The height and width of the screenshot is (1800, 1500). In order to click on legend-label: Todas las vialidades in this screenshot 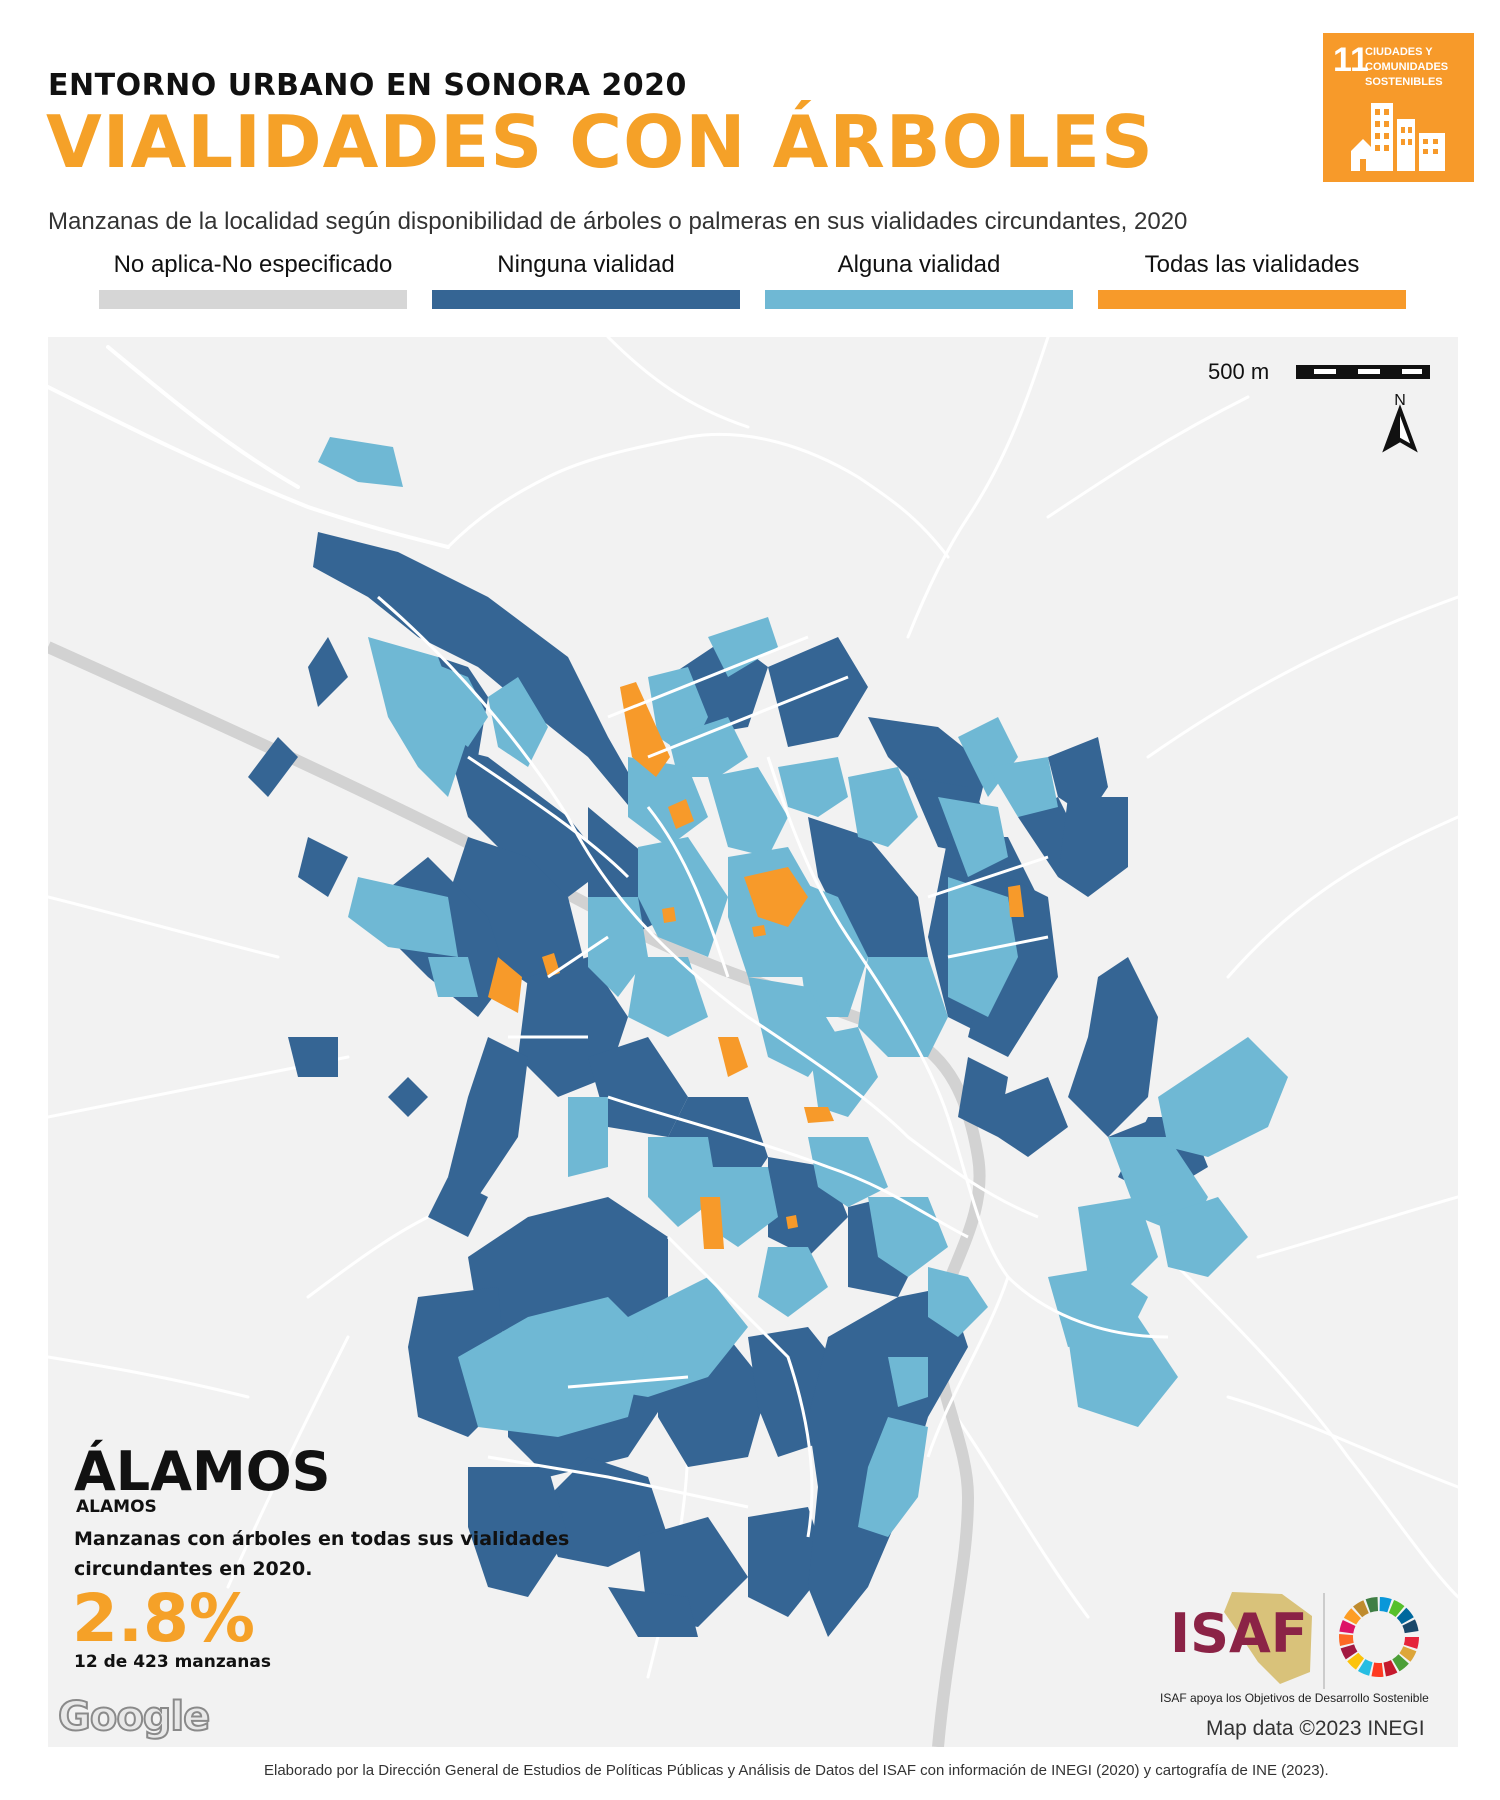, I will do `click(1252, 264)`.